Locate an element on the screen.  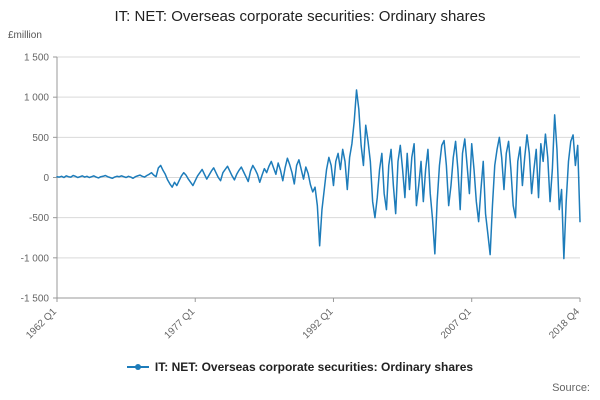
svg-text: 1962 Q1 is located at coordinates (41, 323).